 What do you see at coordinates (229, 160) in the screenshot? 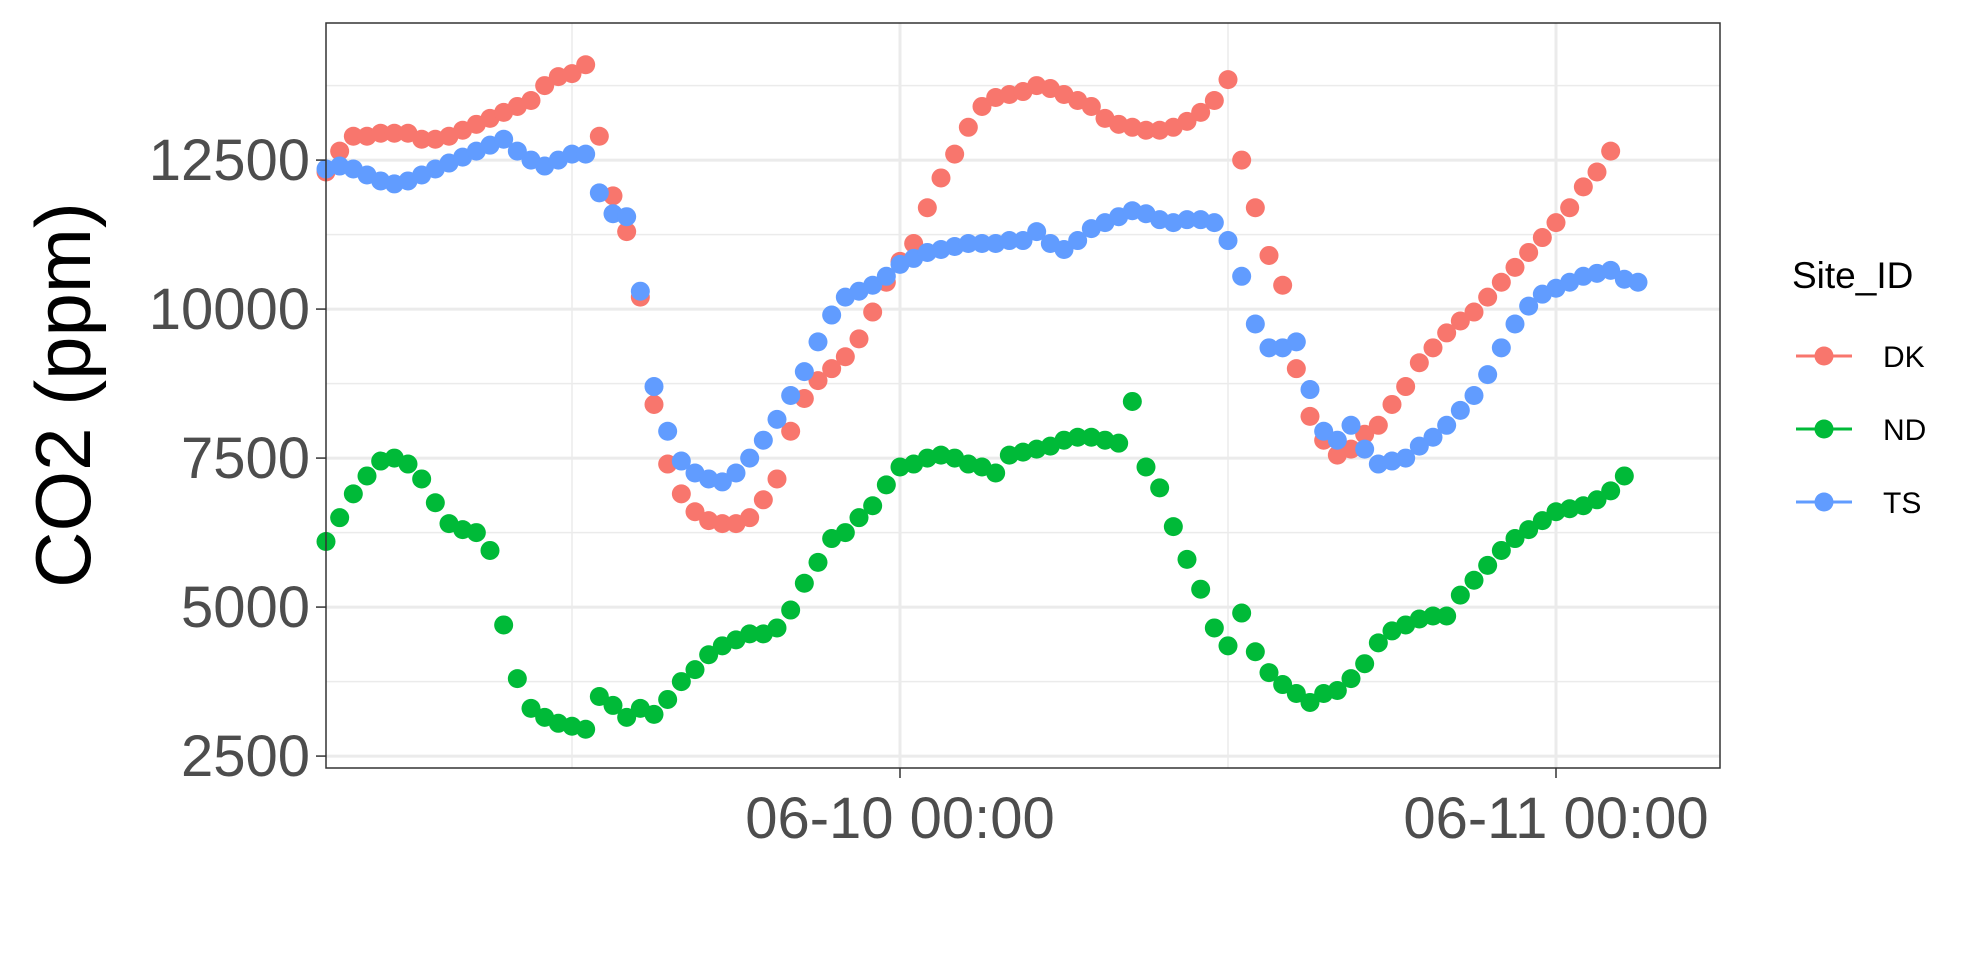
I see `y-tick-label: 12500` at bounding box center [229, 160].